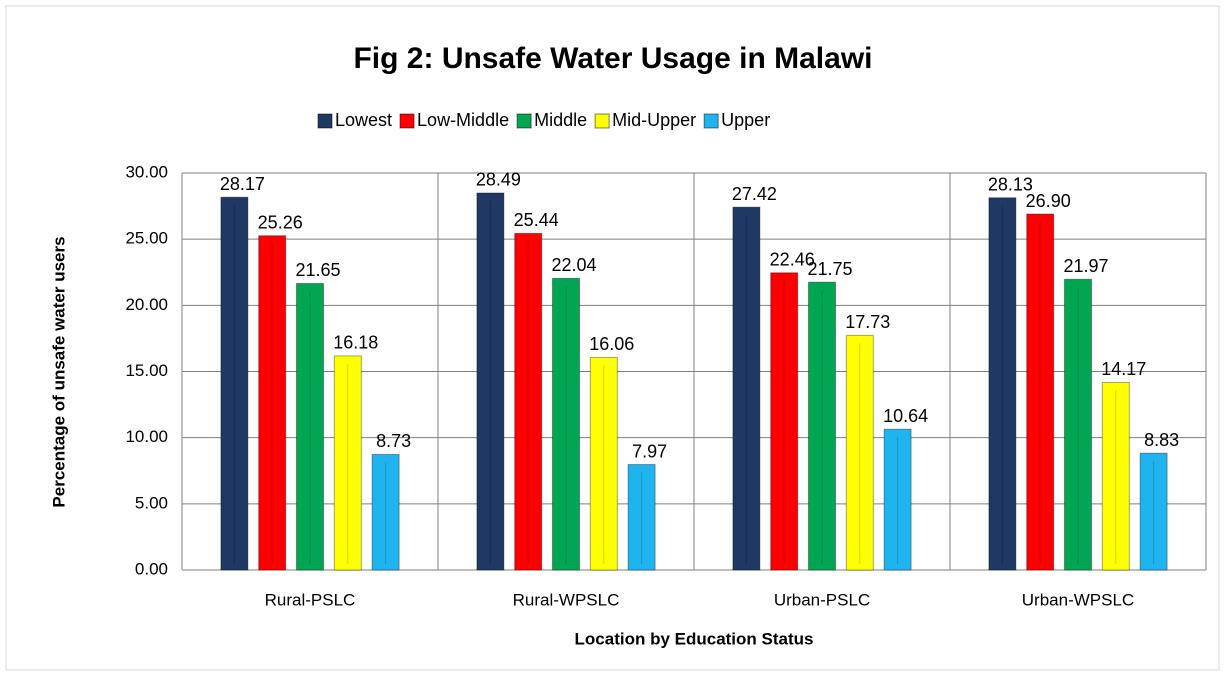 Image resolution: width=1226 pixels, height=677 pixels. I want to click on x-tick-label: Urban-PSLC, so click(822, 599).